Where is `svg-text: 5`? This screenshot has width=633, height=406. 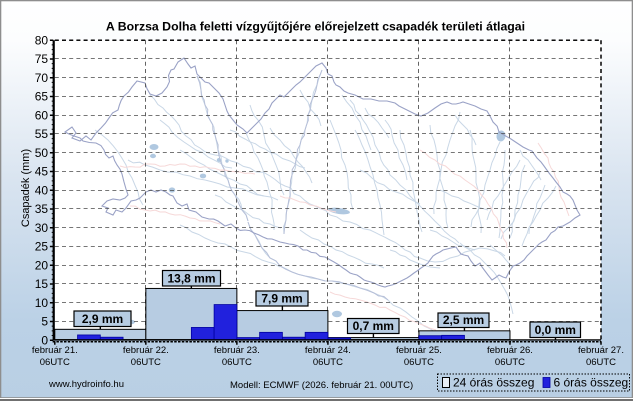 svg-text: 5 is located at coordinates (44, 322).